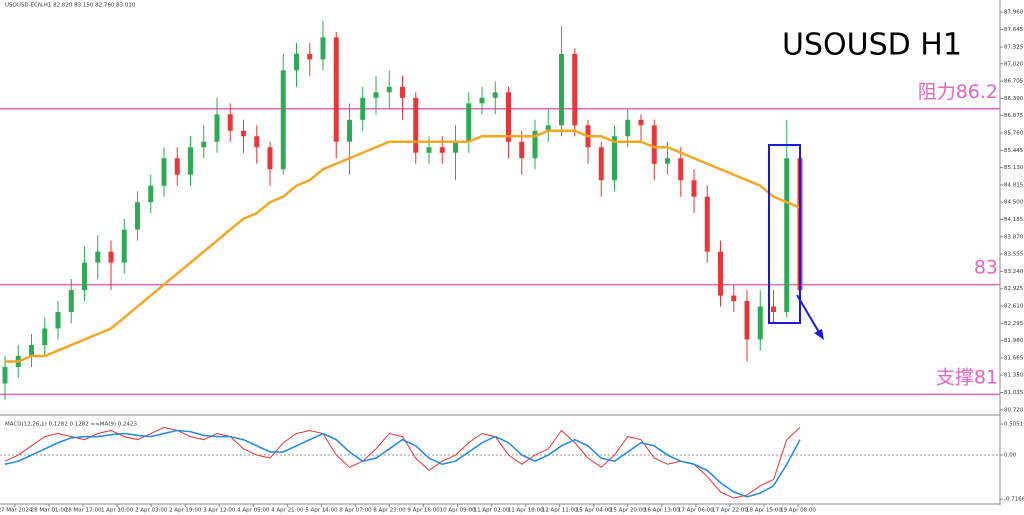  I want to click on macd-y-tick-label: 0.5051, so click(1013, 424).